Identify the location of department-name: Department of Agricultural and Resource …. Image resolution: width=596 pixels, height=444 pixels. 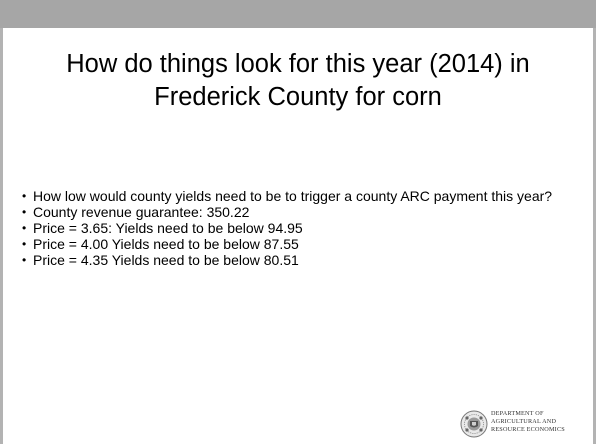
(541, 422).